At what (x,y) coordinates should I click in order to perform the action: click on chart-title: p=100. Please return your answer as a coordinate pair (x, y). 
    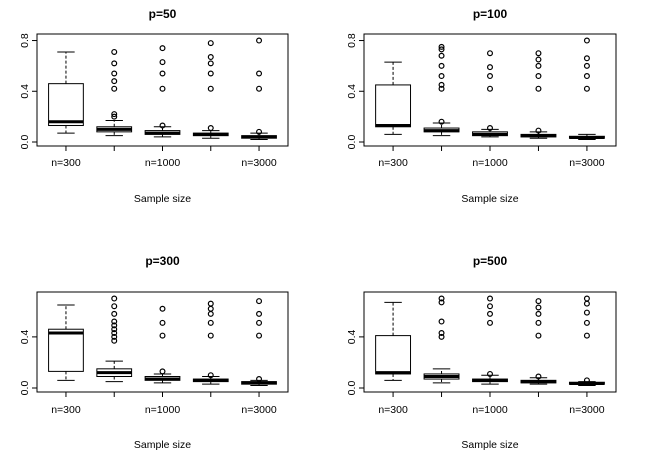
    Looking at the image, I should click on (490, 14).